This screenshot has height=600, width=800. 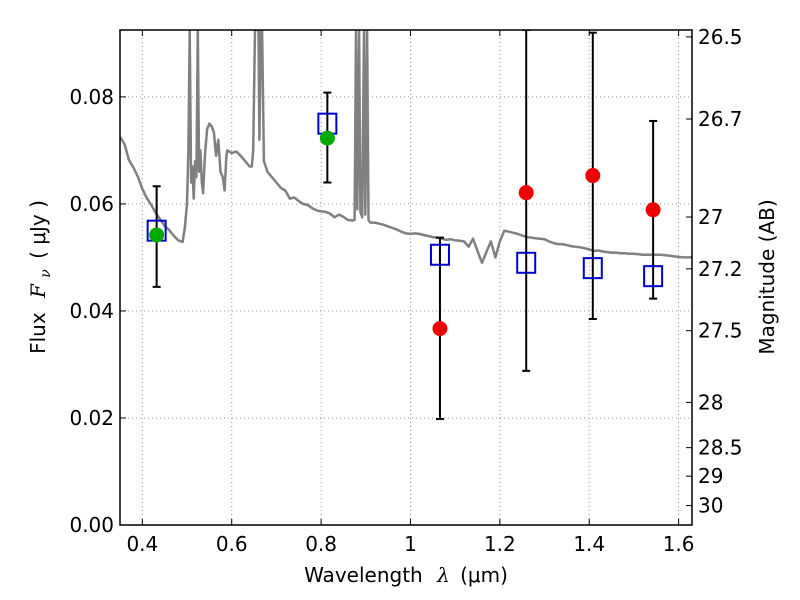 What do you see at coordinates (321, 544) in the screenshot?
I see `x-tick-label: 0.8` at bounding box center [321, 544].